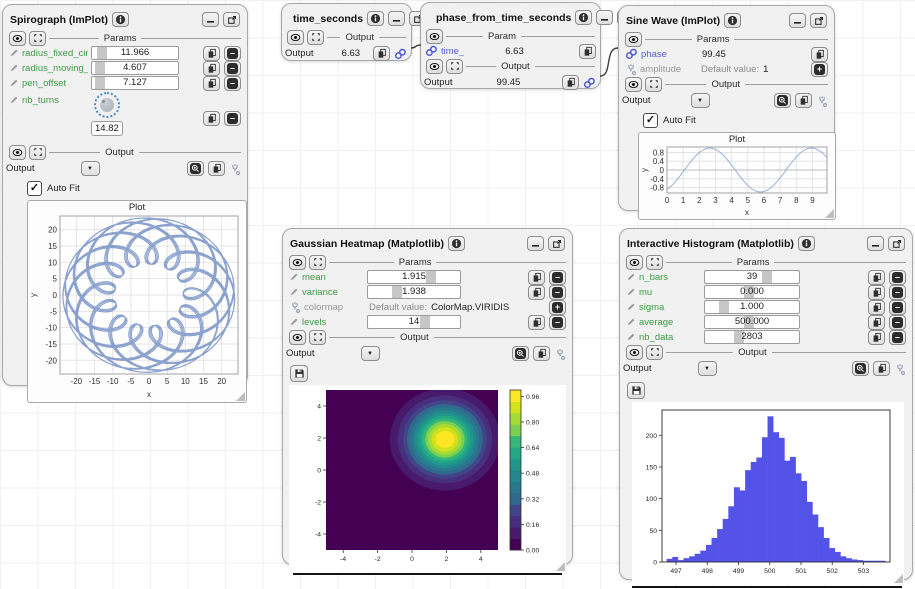 Image resolution: width=915 pixels, height=589 pixels. Describe the element at coordinates (137, 307) in the screenshot. I see `spirograph-plot: -20 -15 -10 -5 0 5 10 15 20 -20 -15 -10 -5 0 5 10 15 20 x y` at that location.